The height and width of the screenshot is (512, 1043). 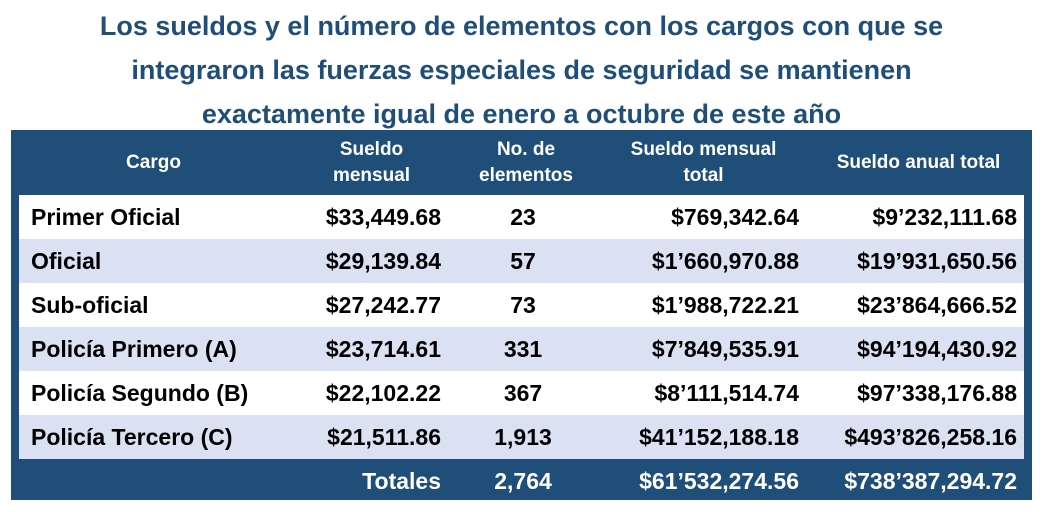 What do you see at coordinates (937, 305) in the screenshot?
I see `cell-anual: $23’864,666.52` at bounding box center [937, 305].